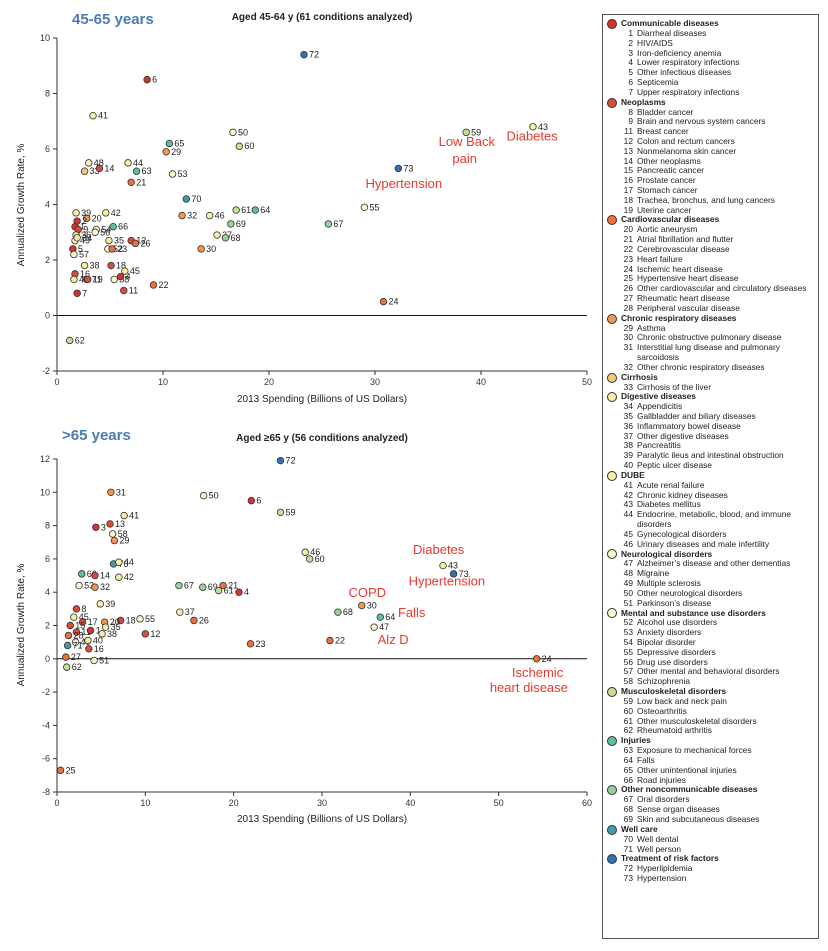 This screenshot has width=828, height=951. I want to click on legend-group: DUBE, so click(710, 475).